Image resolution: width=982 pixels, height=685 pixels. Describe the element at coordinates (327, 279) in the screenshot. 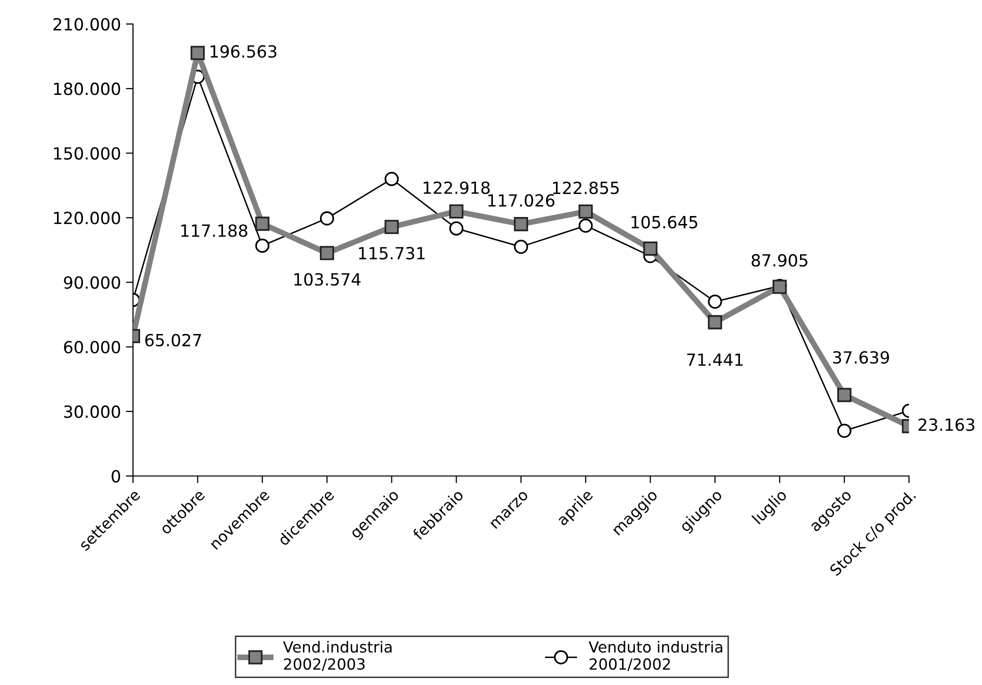

I see `data-label: 103.574` at that location.